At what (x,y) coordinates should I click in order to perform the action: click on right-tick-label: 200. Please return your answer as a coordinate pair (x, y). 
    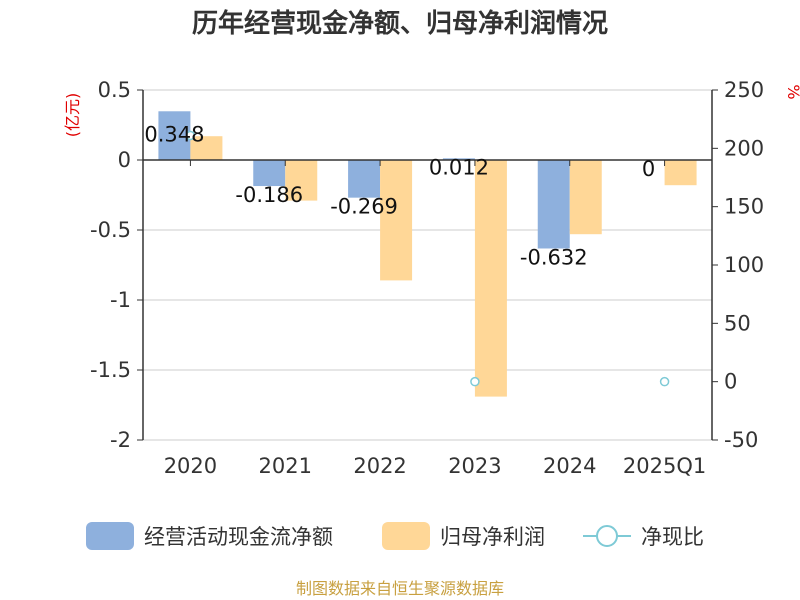
    Looking at the image, I should click on (744, 148).